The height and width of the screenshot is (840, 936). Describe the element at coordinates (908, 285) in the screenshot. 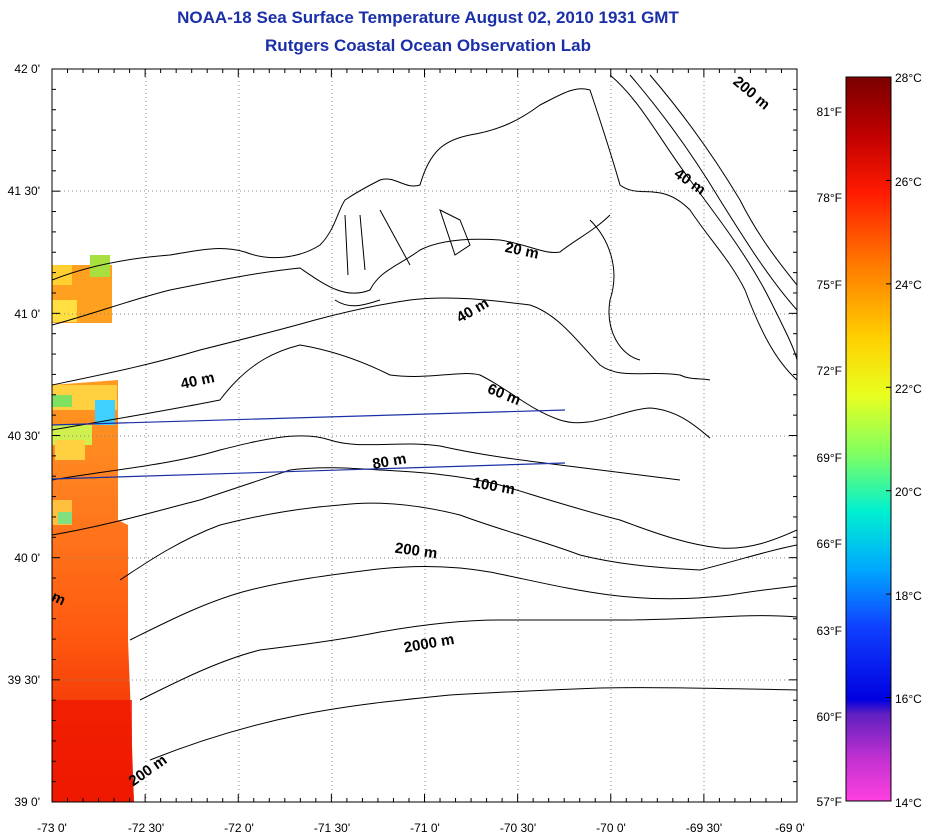

I see `celsius-label: 24°C` at that location.